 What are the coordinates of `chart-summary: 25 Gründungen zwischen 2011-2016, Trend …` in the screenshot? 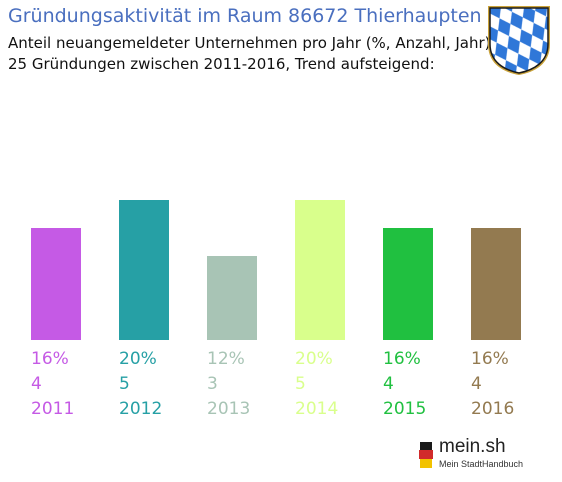 It's located at (221, 64).